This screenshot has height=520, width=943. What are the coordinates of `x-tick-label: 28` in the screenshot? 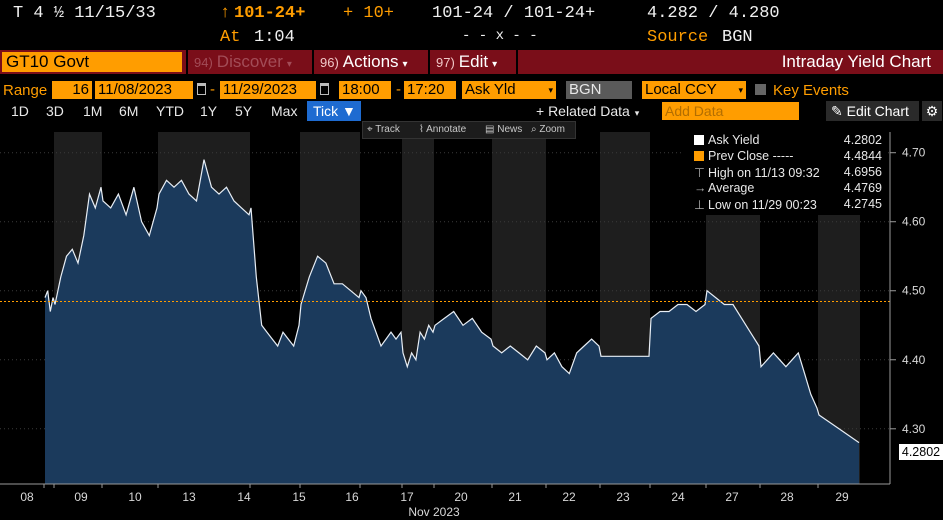 It's located at (787, 497).